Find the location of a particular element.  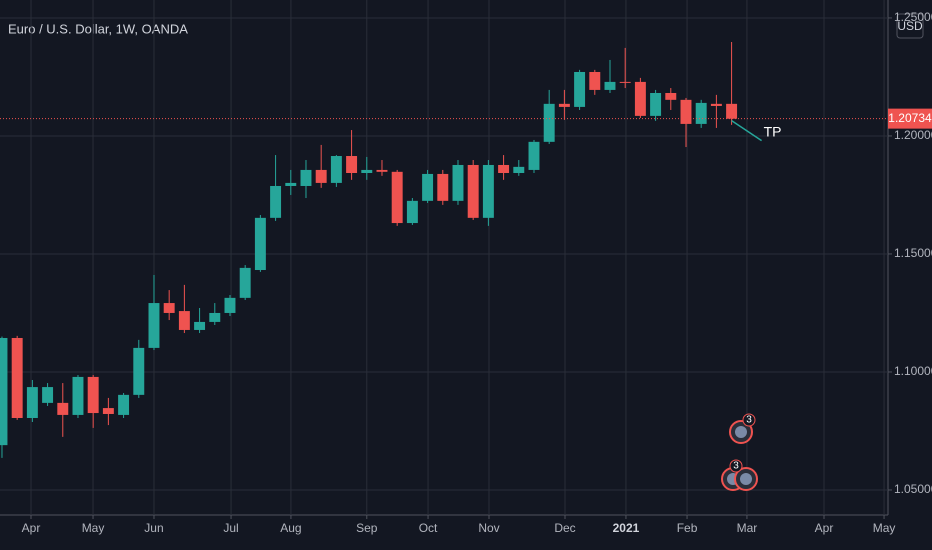

x-tick-label: Dec is located at coordinates (564, 528).